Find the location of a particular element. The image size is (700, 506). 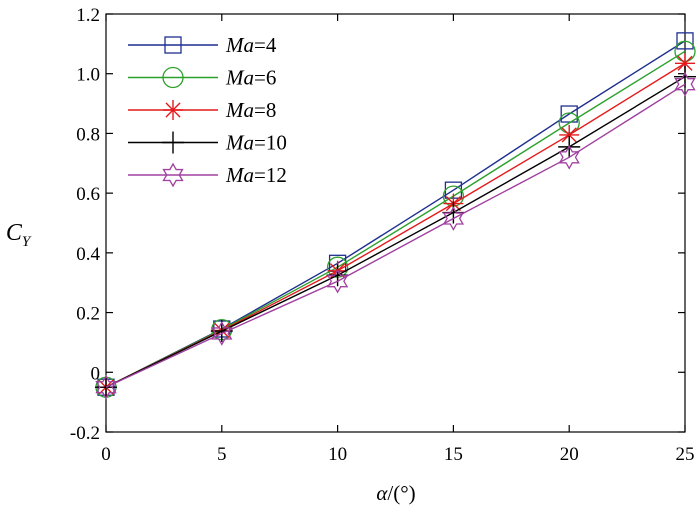

legend-label: Ma=4 is located at coordinates (251, 45).